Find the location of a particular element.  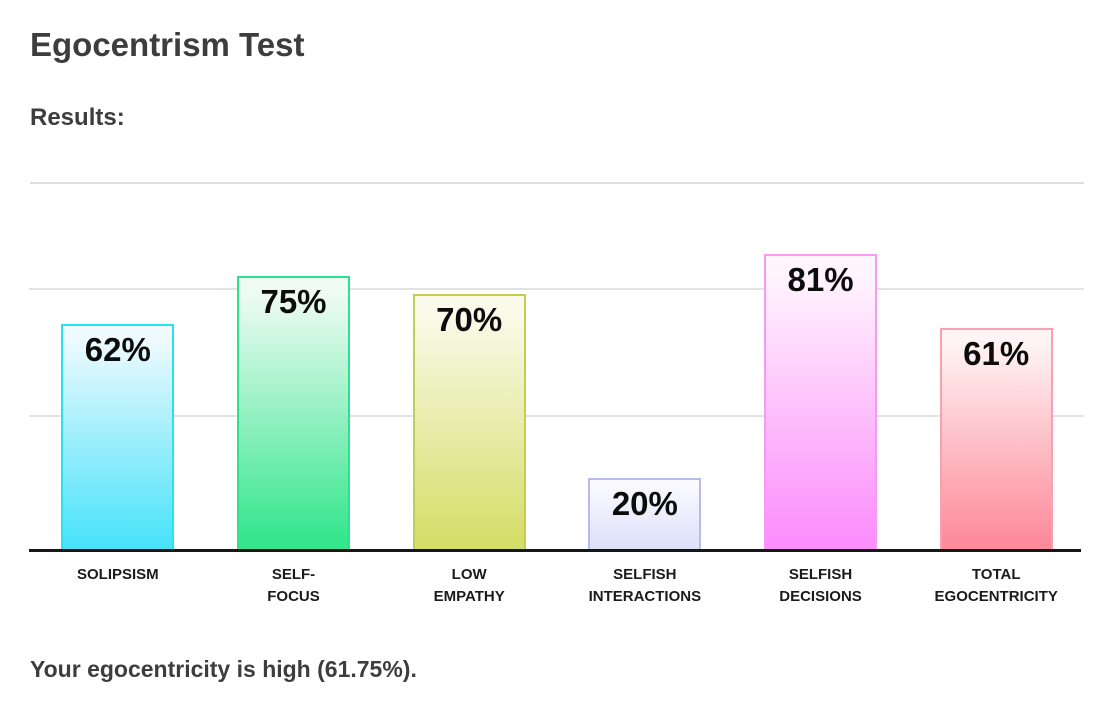

category-label-self-focus: SELF- FOCUS is located at coordinates (293, 585).